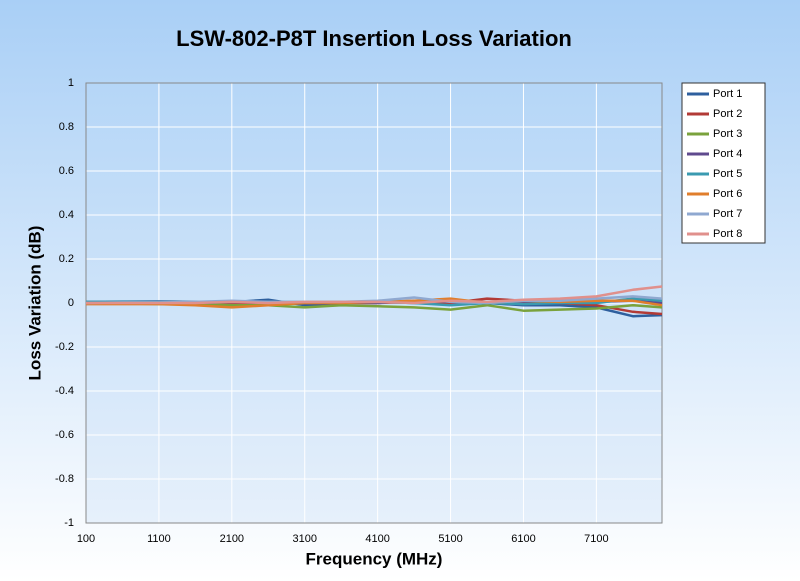 Image resolution: width=800 pixels, height=581 pixels. What do you see at coordinates (64, 435) in the screenshot?
I see `y-tick-label: -0.6` at bounding box center [64, 435].